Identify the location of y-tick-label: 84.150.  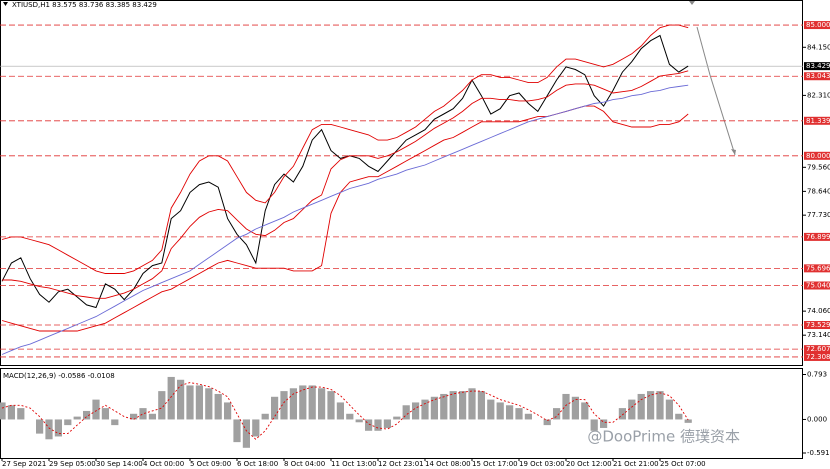
(818, 47).